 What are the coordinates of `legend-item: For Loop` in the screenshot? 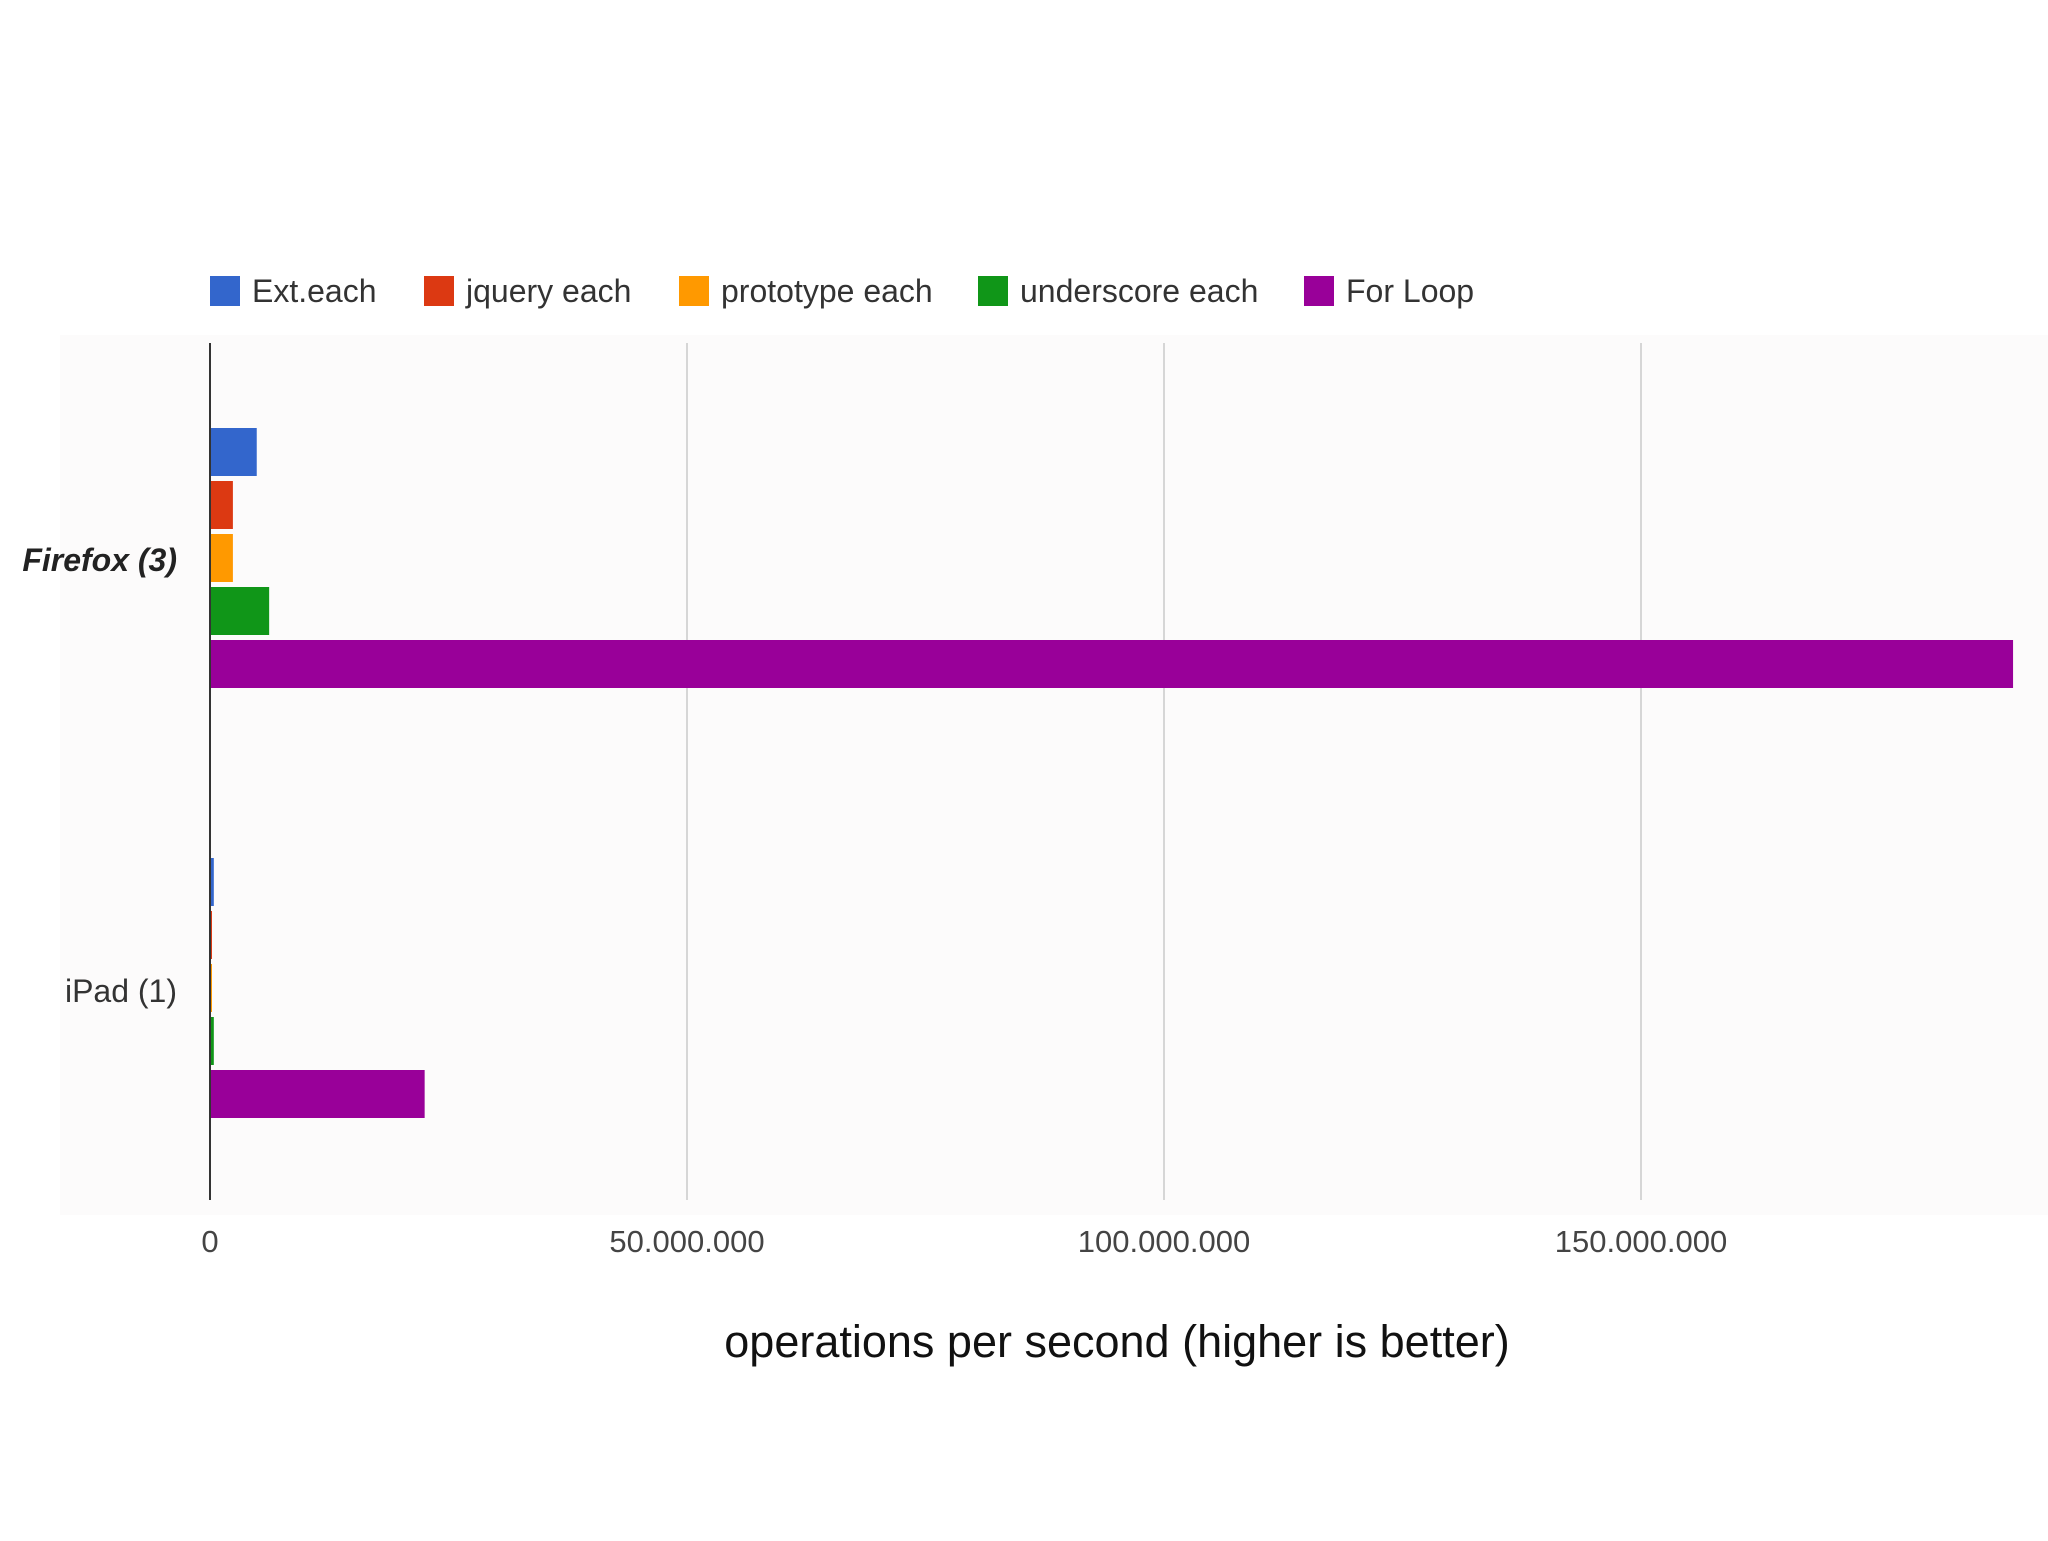 It's located at (1389, 291).